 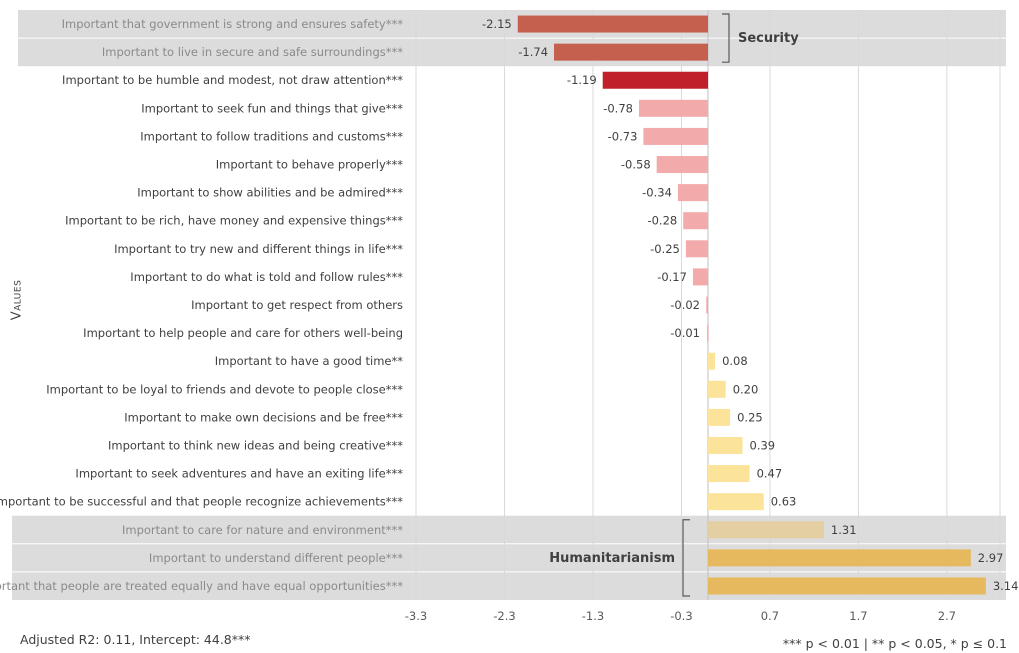 What do you see at coordinates (735, 361) in the screenshot?
I see `value-label: 0.08` at bounding box center [735, 361].